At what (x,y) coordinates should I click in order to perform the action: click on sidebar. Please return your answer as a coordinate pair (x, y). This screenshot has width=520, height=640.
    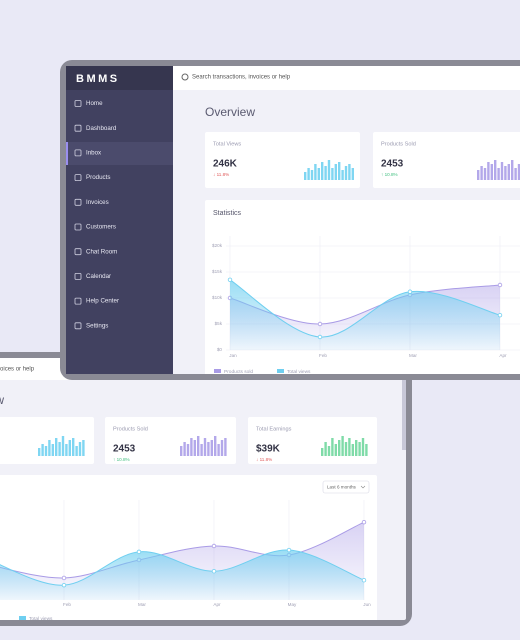
    Looking at the image, I should click on (119, 220).